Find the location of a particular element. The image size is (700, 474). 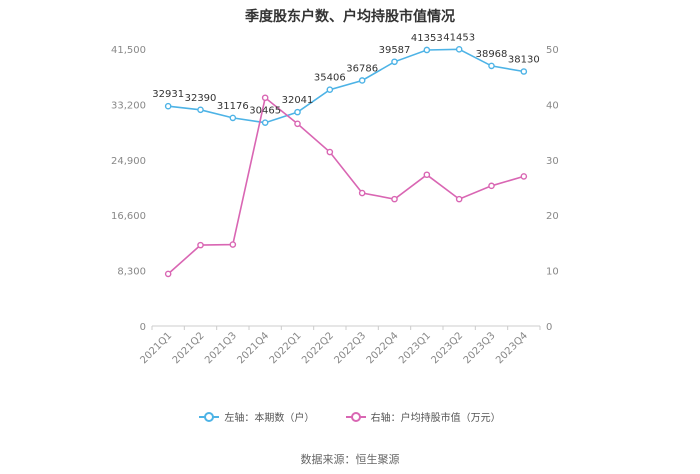

data-label: 39587 is located at coordinates (395, 50).